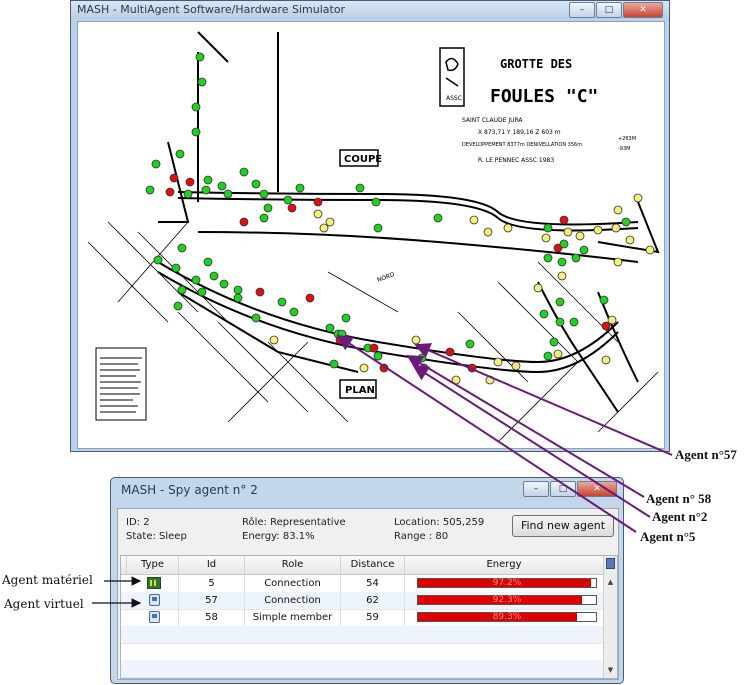  Describe the element at coordinates (153, 565) in the screenshot. I see `col-type: Type` at that location.